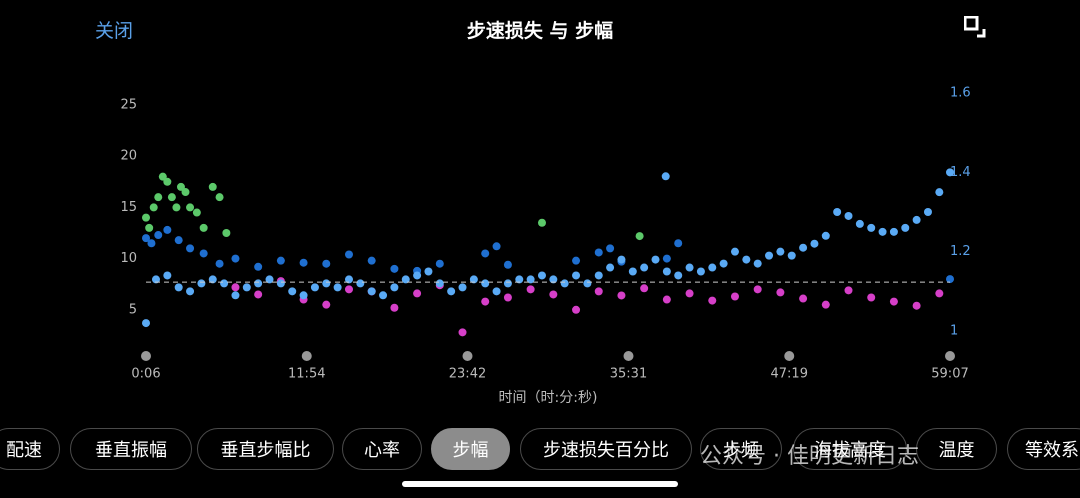 Image resolution: width=1080 pixels, height=498 pixels. I want to click on y-tick-label: 20, so click(128, 156).